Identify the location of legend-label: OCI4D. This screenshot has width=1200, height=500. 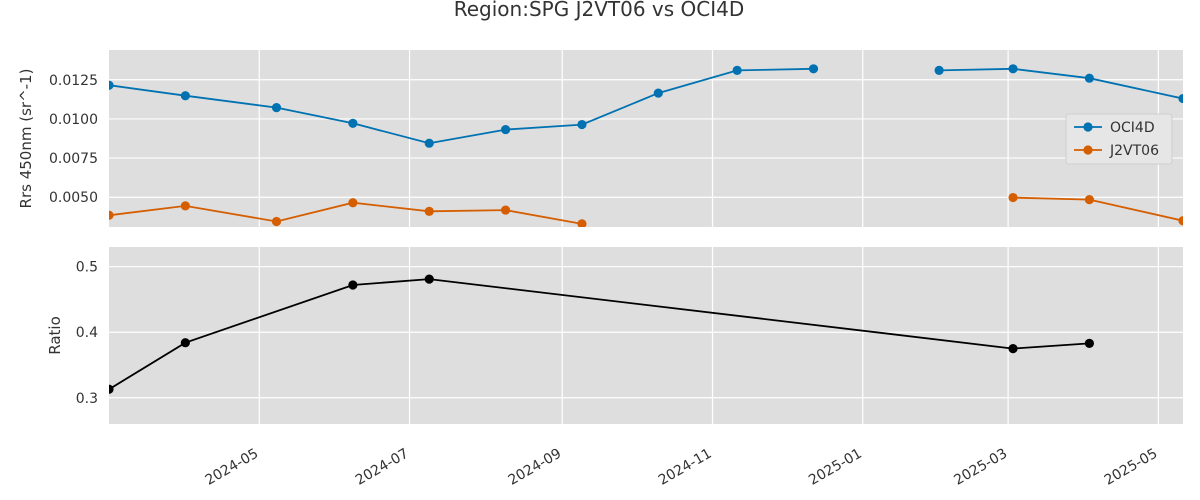
(1132, 128).